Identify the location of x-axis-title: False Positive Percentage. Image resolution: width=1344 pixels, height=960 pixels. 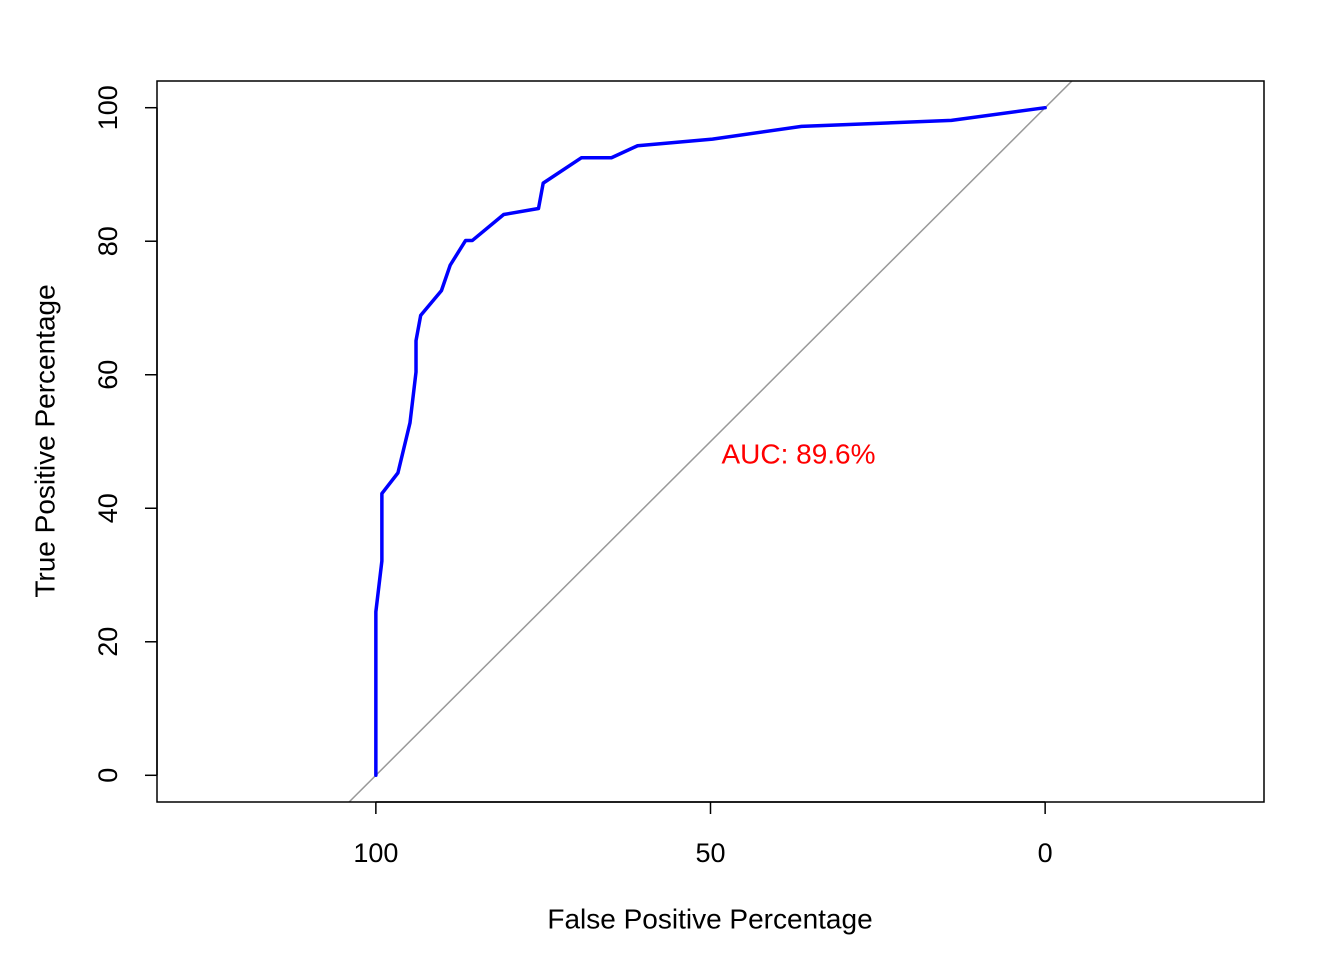
(709, 919).